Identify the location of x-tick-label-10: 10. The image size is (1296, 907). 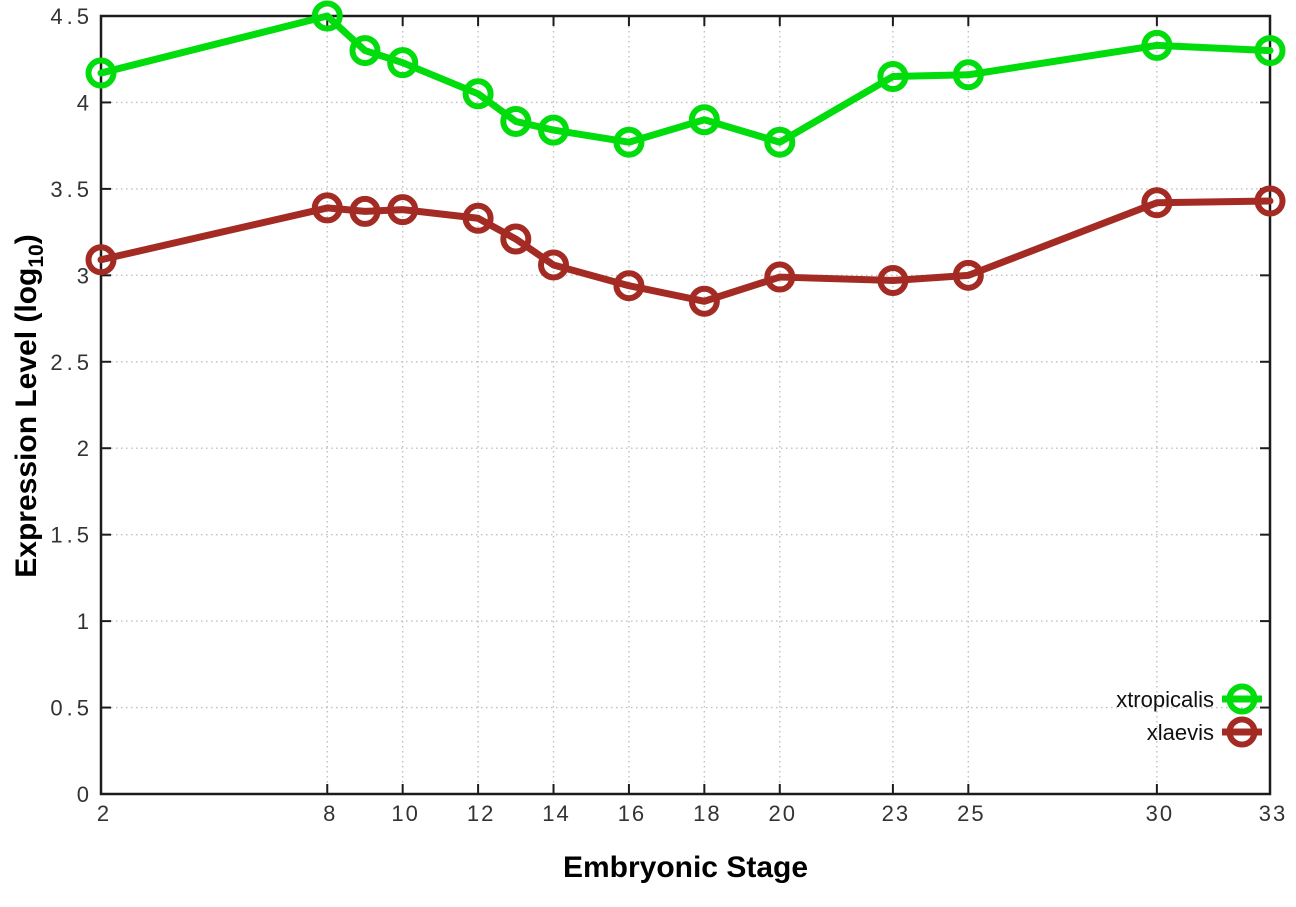
(405, 813).